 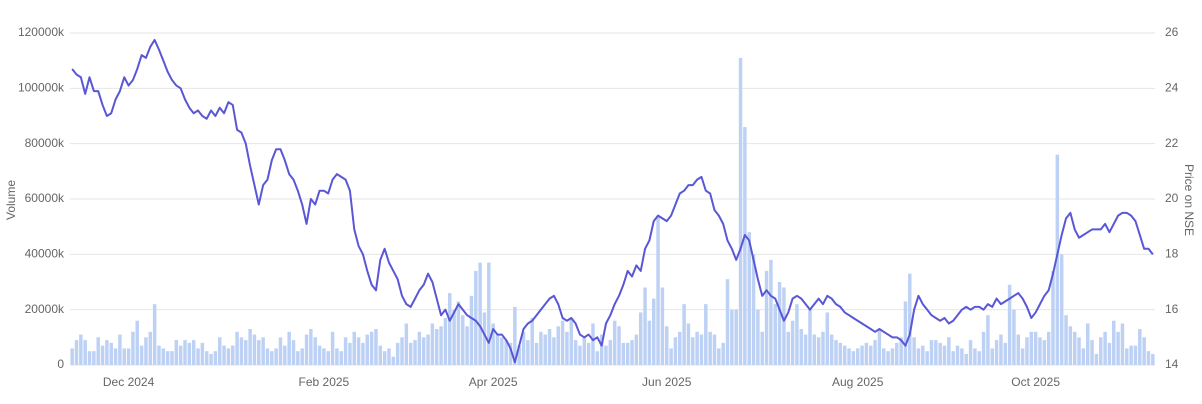 What do you see at coordinates (667, 382) in the screenshot?
I see `x-tick-label: Jun 2025` at bounding box center [667, 382].